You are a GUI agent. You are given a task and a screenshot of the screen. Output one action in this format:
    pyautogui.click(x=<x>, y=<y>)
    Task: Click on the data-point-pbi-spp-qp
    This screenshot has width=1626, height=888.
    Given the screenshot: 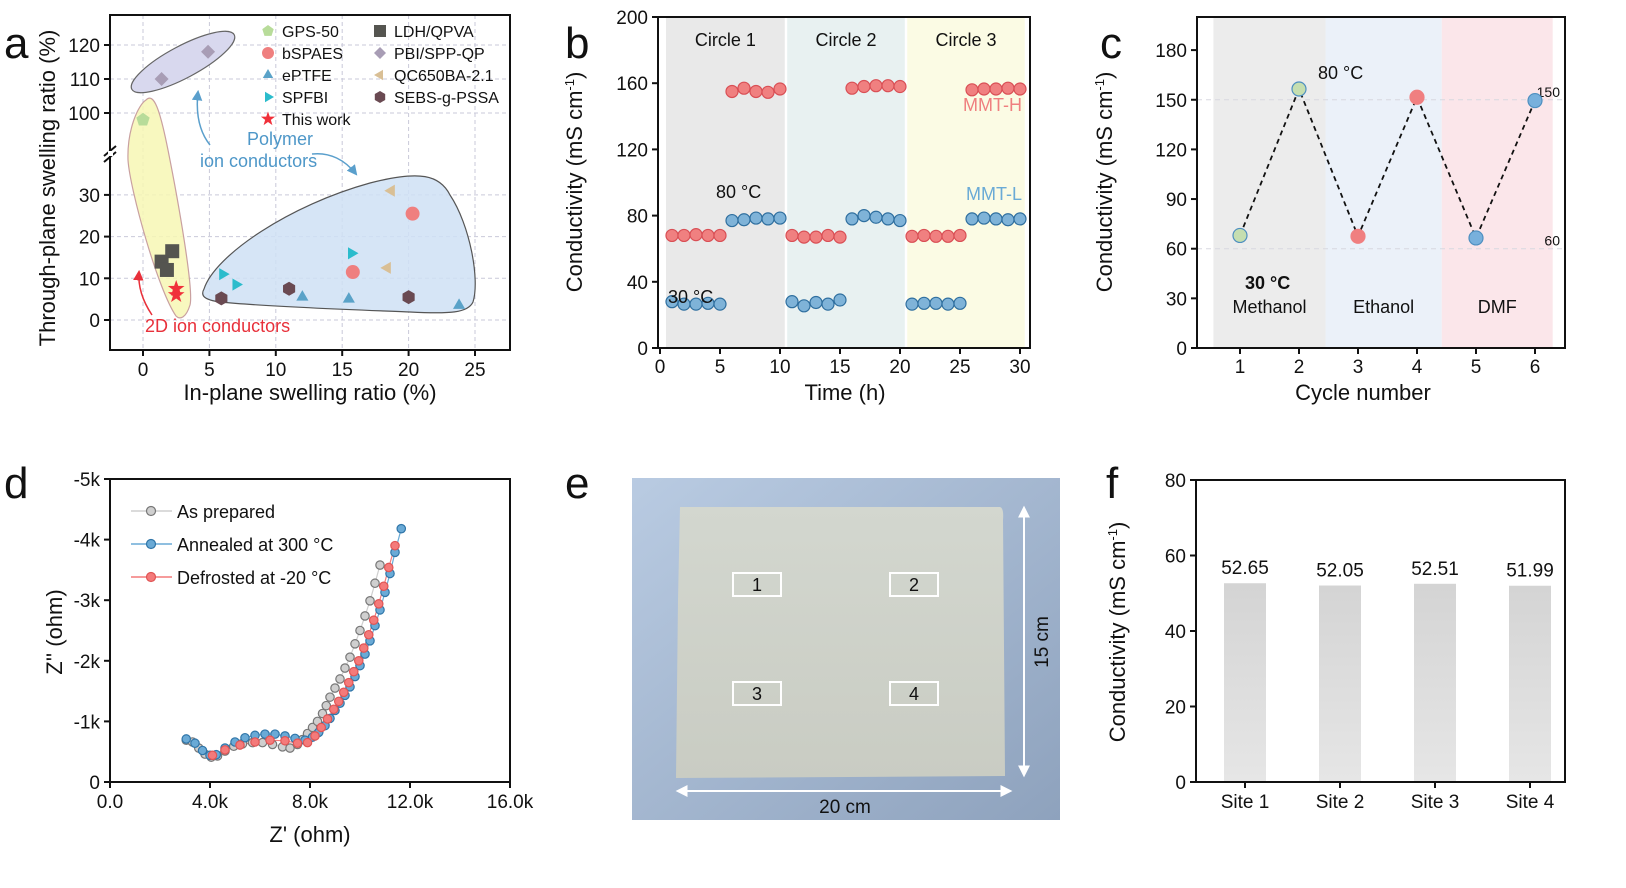 What is the action you would take?
    pyautogui.click(x=161, y=79)
    